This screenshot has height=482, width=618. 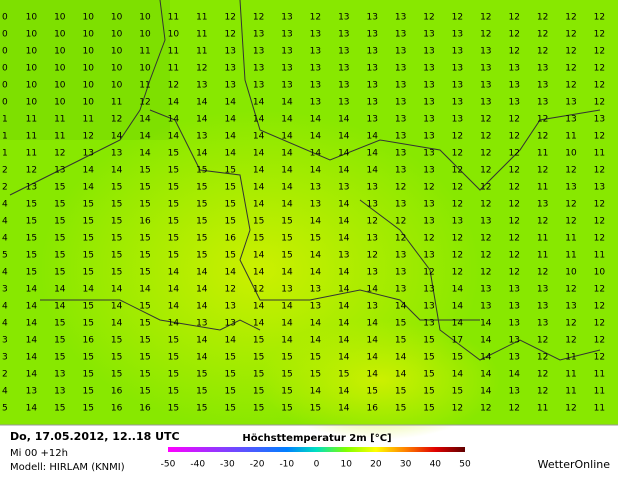 What do you see at coordinates (197, 465) in the screenshot?
I see `legend-tick-label: -40` at bounding box center [197, 465].